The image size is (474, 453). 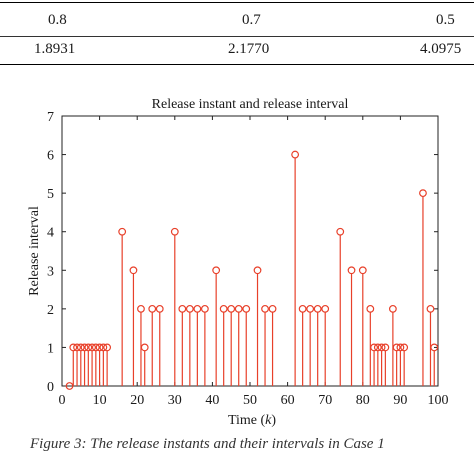 What do you see at coordinates (251, 20) in the screenshot?
I see `table-cell-r1c2: 0.7` at bounding box center [251, 20].